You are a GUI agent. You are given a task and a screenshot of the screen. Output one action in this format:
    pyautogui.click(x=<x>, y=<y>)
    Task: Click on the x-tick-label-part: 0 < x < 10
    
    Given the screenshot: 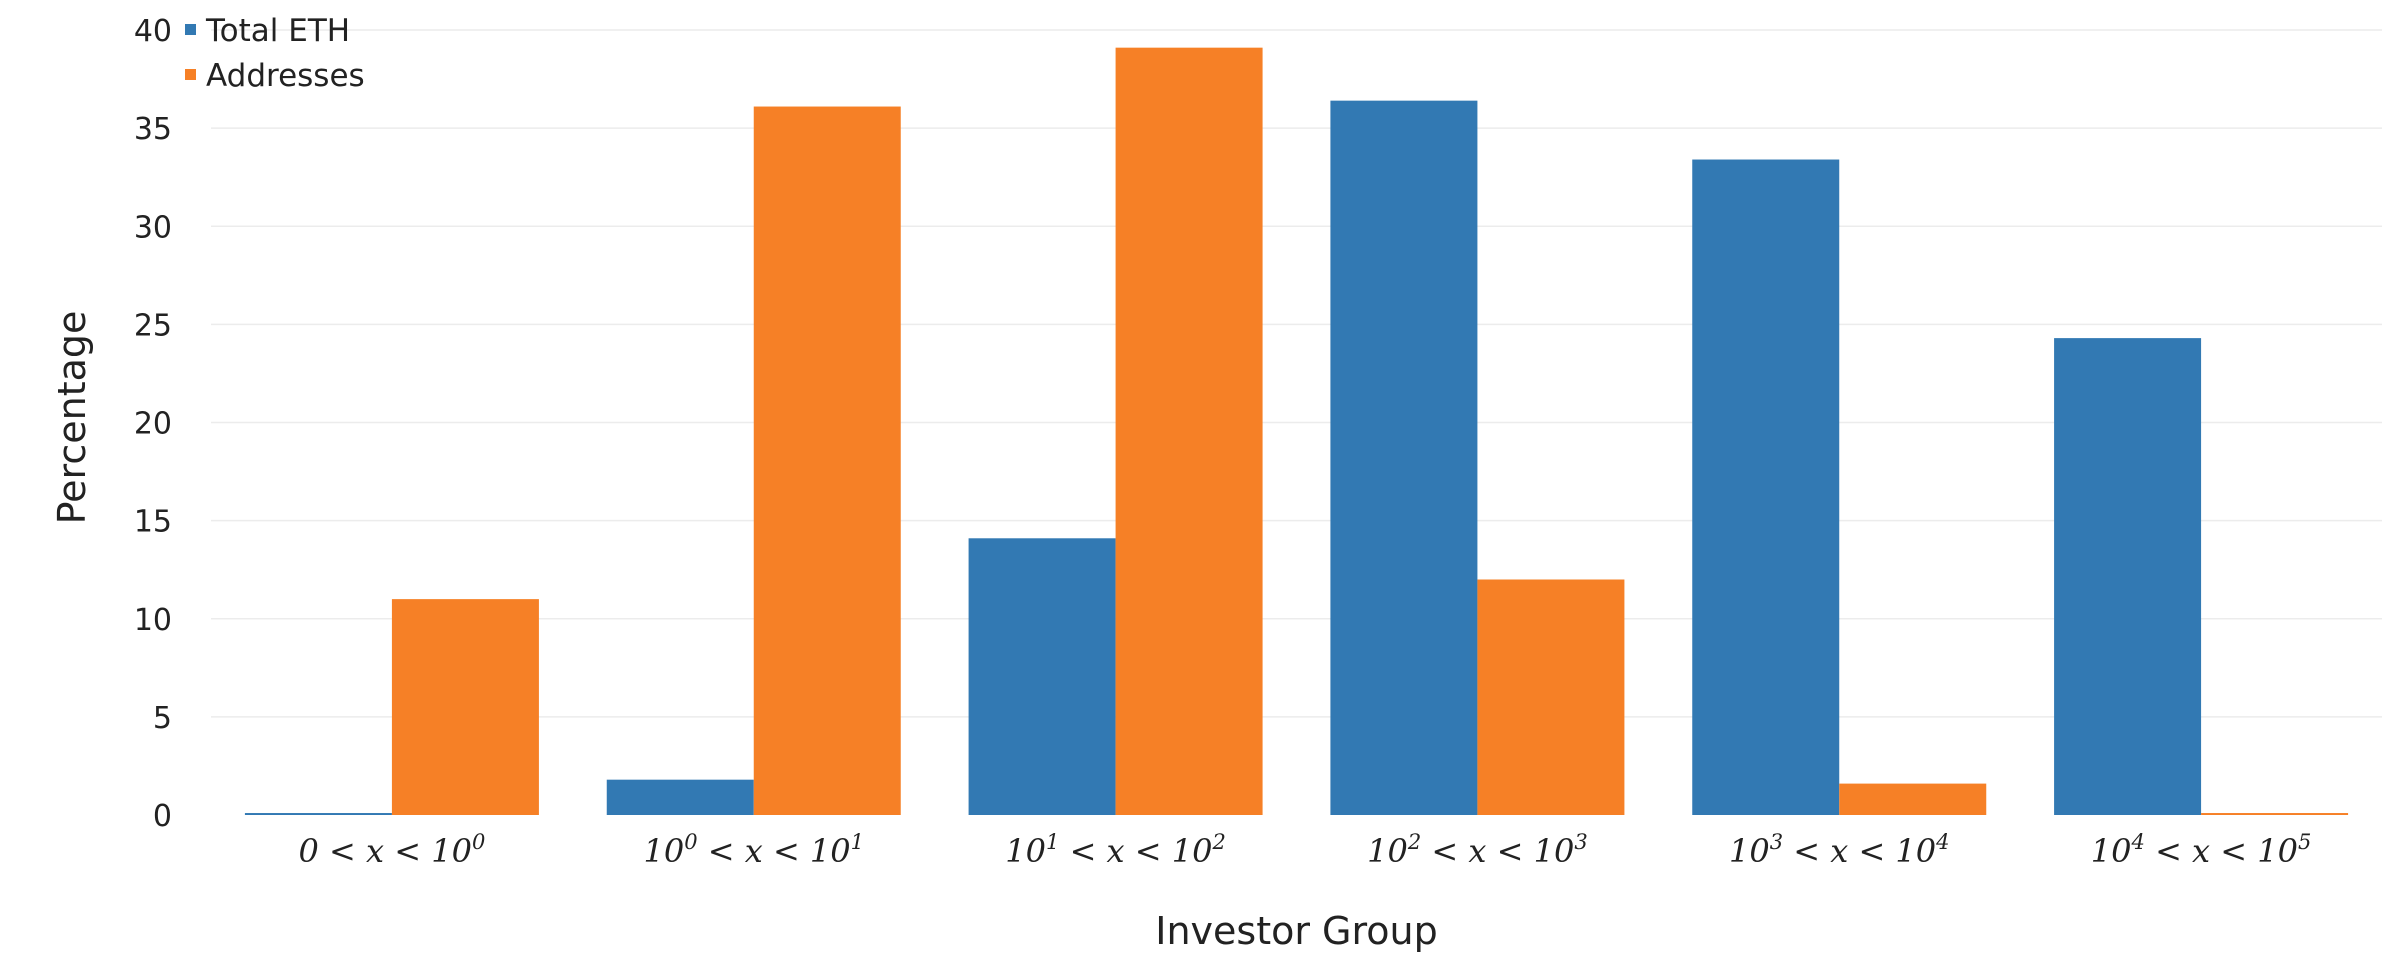 What is the action you would take?
    pyautogui.click(x=385, y=851)
    